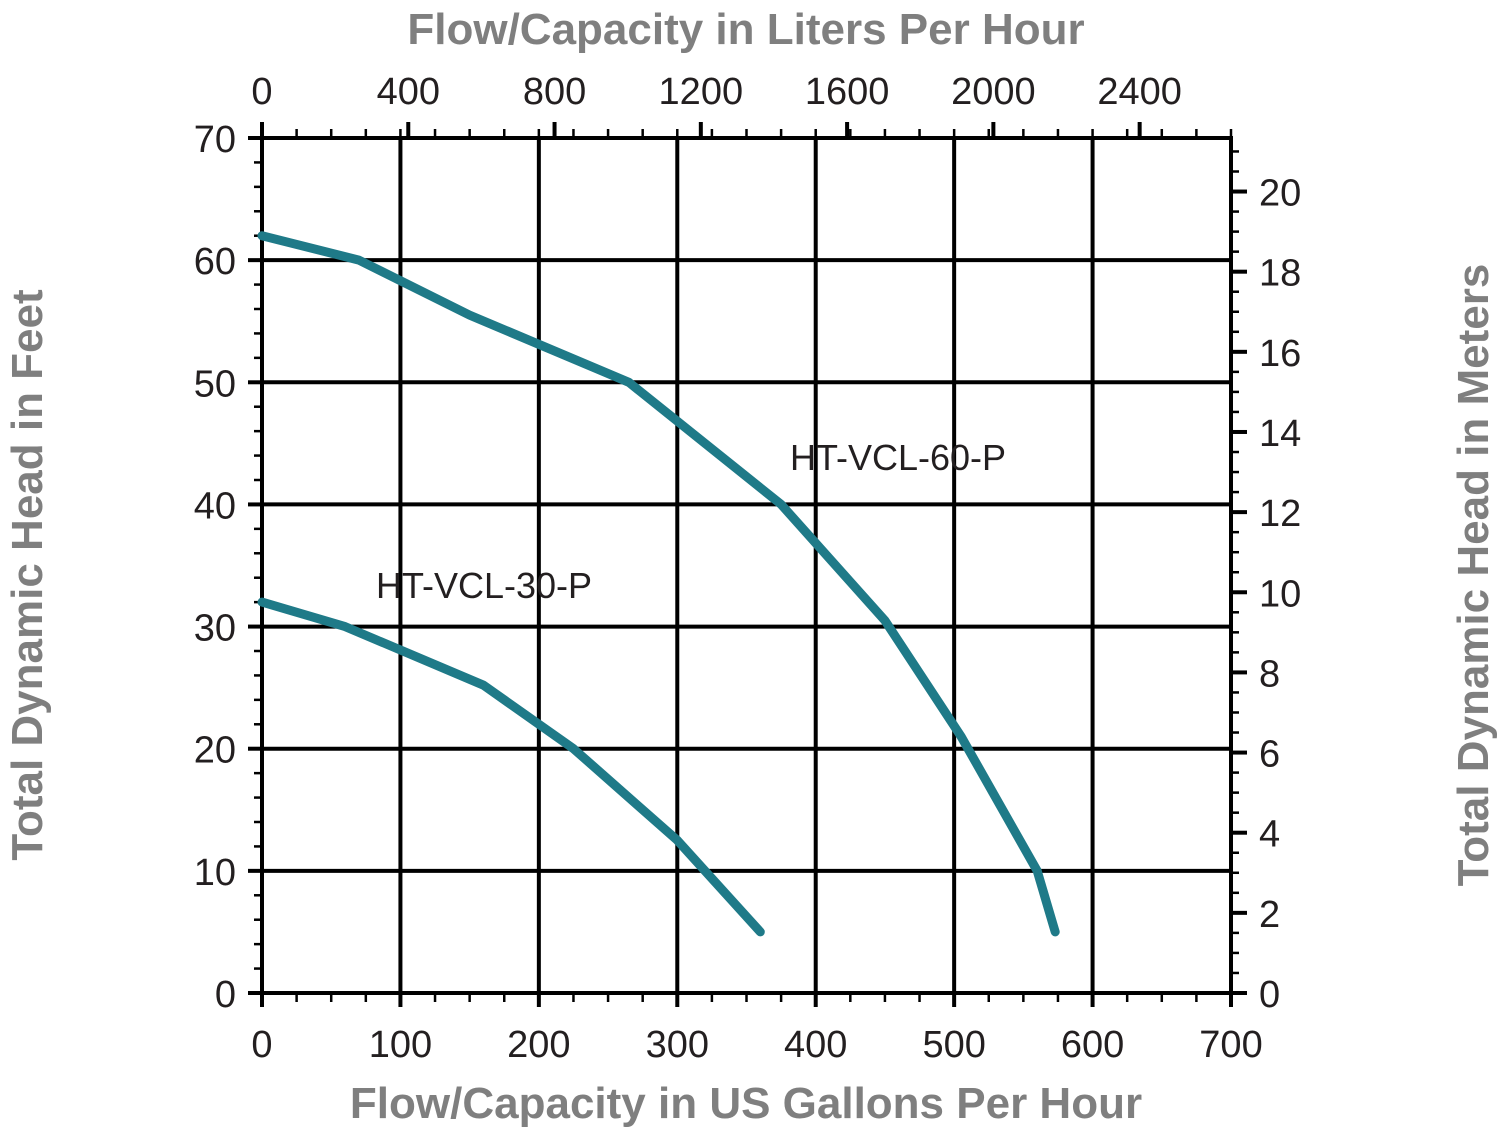  I want to click on y2-tick-label: 16, so click(1280, 354).